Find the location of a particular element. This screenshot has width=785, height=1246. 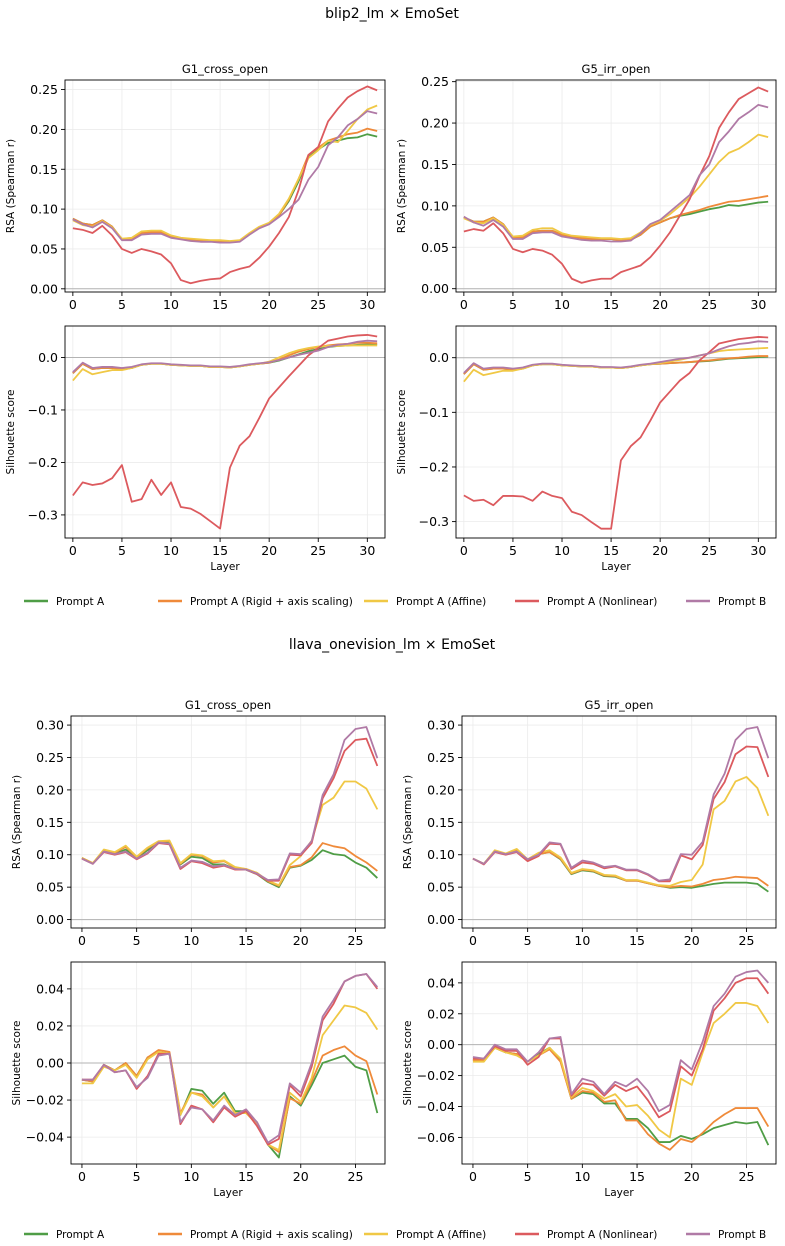

legend-item: Prompt A is located at coordinates (64, 602).